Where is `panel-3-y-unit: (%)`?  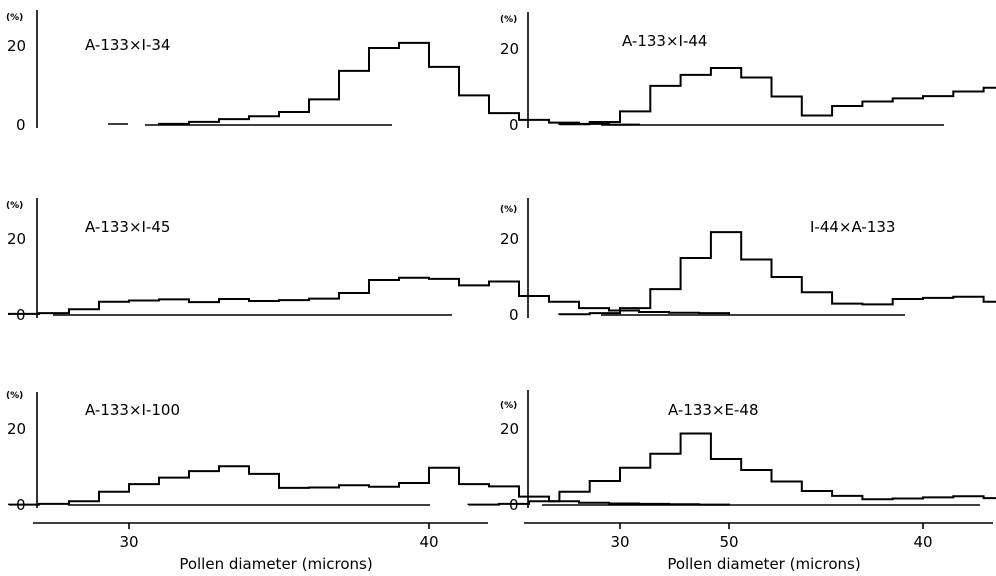
panel-3-y-unit: (%) is located at coordinates (14, 206).